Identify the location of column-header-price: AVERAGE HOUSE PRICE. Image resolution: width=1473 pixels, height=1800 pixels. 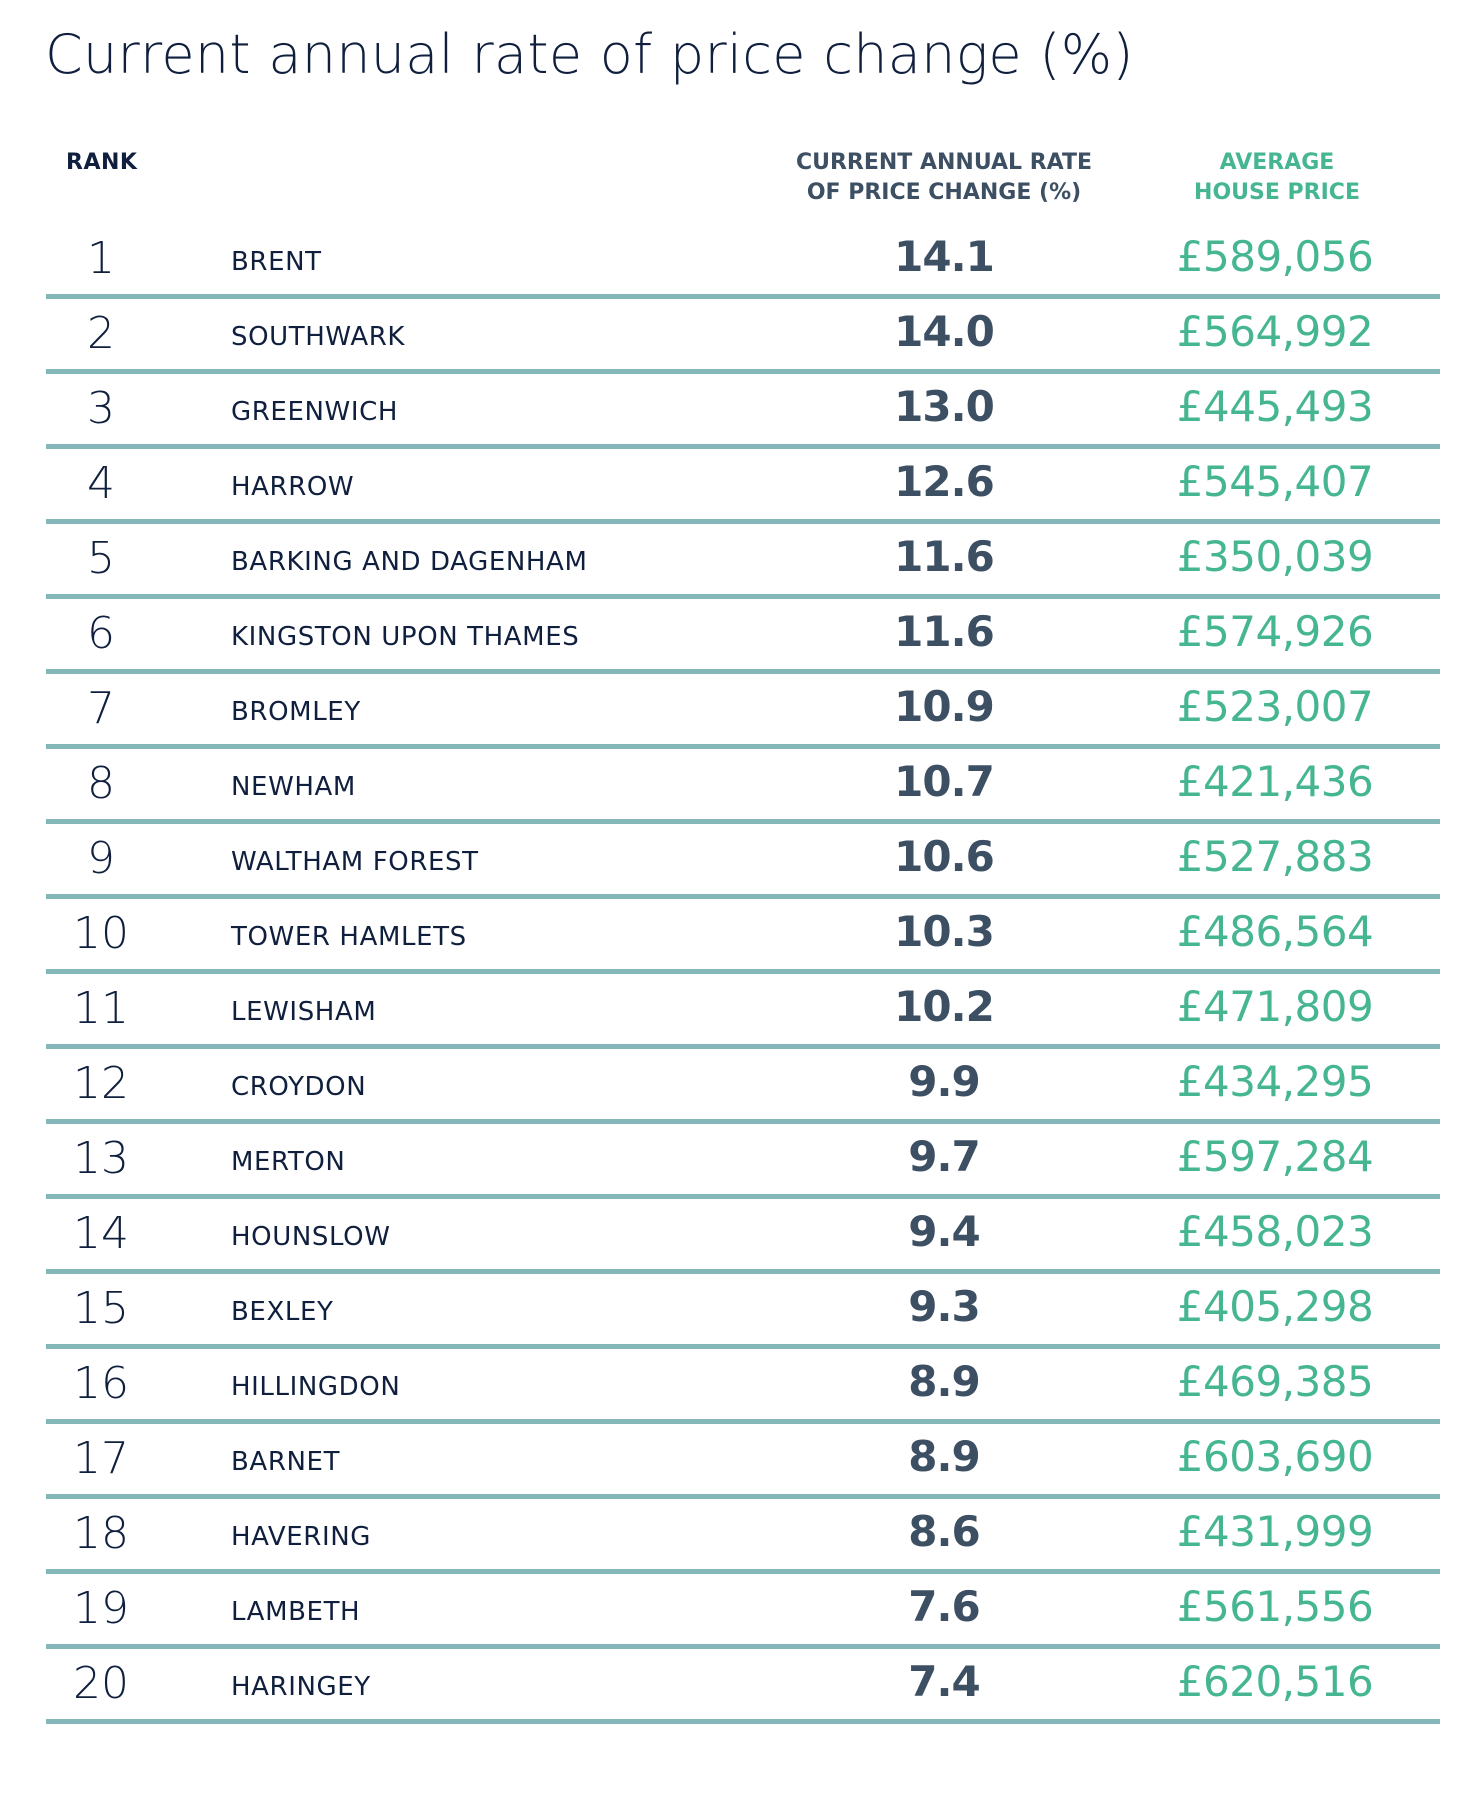
(1277, 178).